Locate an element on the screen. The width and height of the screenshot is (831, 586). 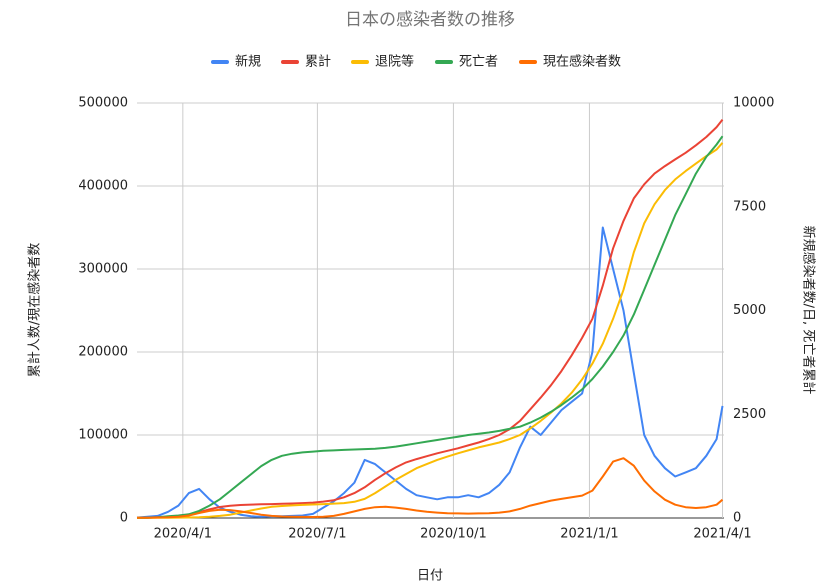
y-tick-label: 100000 is located at coordinates (103, 435).